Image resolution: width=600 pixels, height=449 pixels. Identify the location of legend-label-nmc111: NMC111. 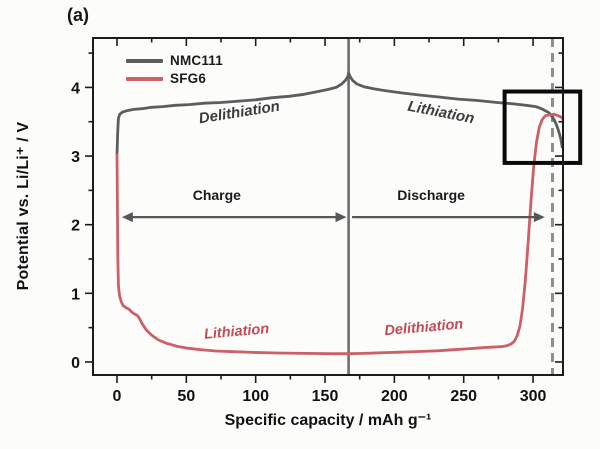
(196, 60).